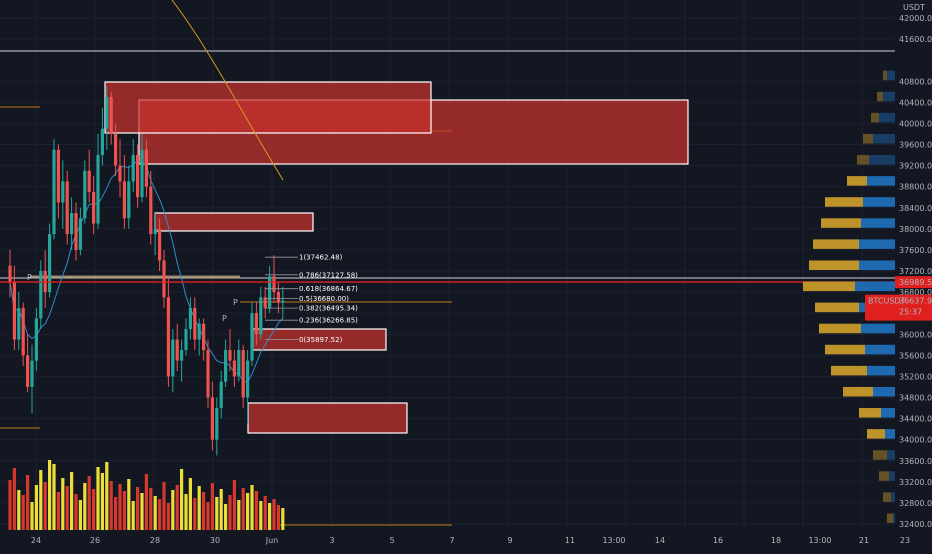 The height and width of the screenshot is (554, 932). Describe the element at coordinates (268, 107) in the screenshot. I see `supply-zone` at that location.